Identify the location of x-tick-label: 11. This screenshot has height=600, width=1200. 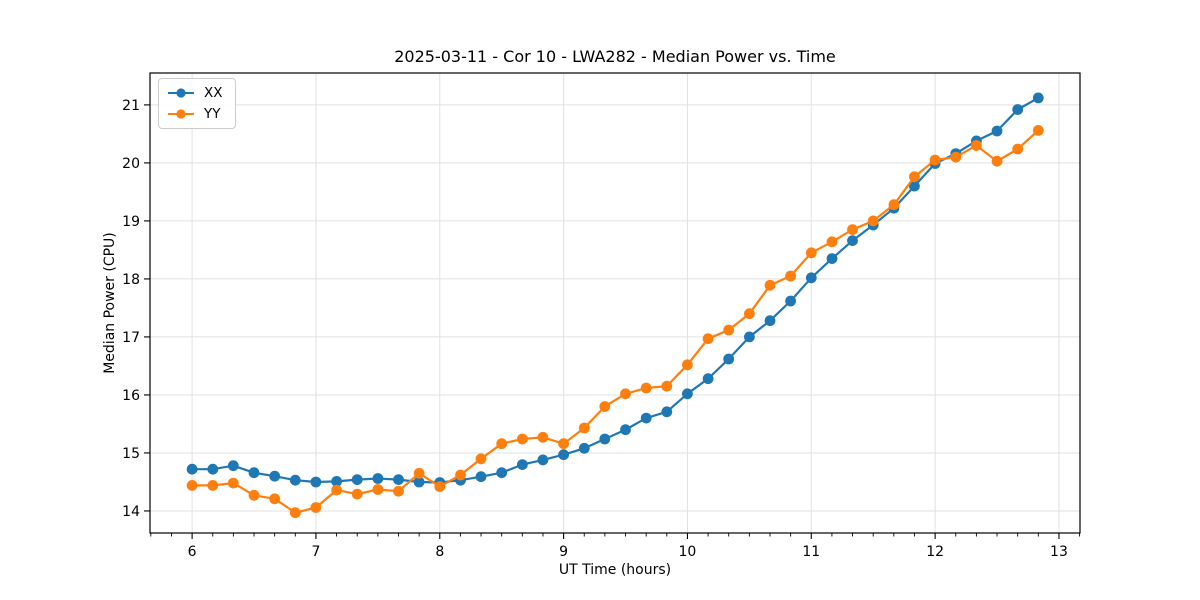
(811, 552).